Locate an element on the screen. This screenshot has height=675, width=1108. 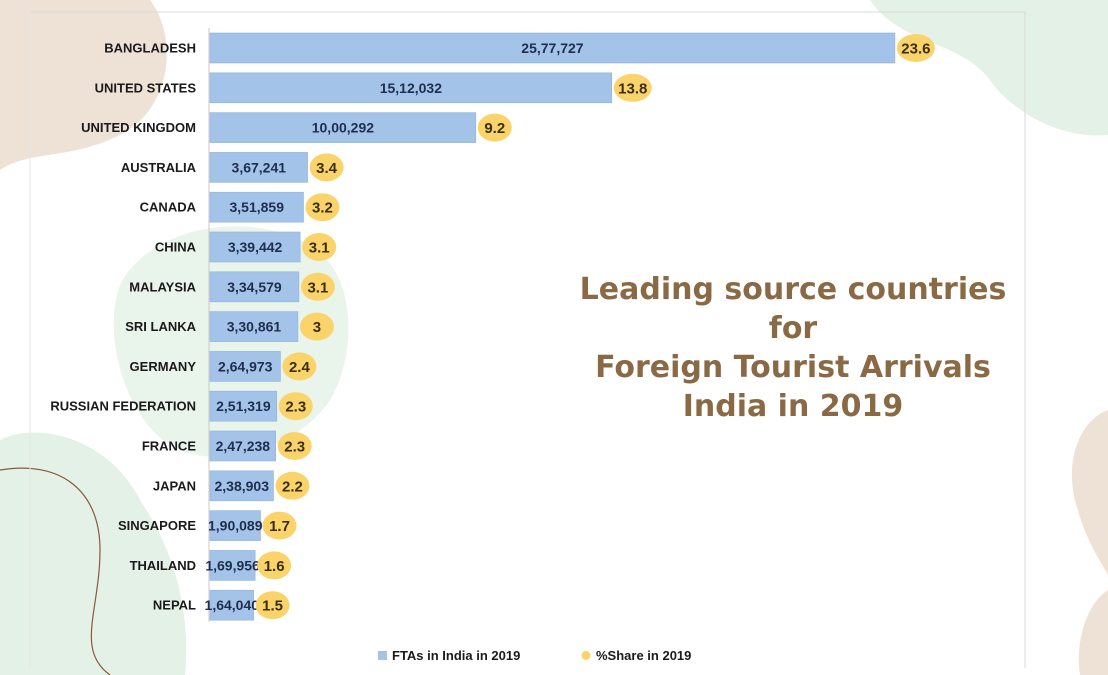
share-value-label-russian-federation: 2.3 is located at coordinates (295, 407).